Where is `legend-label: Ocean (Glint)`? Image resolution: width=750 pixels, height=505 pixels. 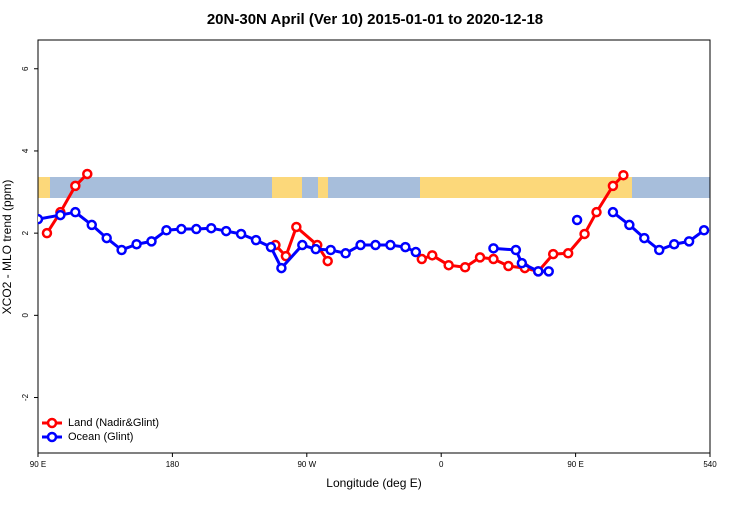
legend-label: Ocean (Glint) is located at coordinates (100, 437).